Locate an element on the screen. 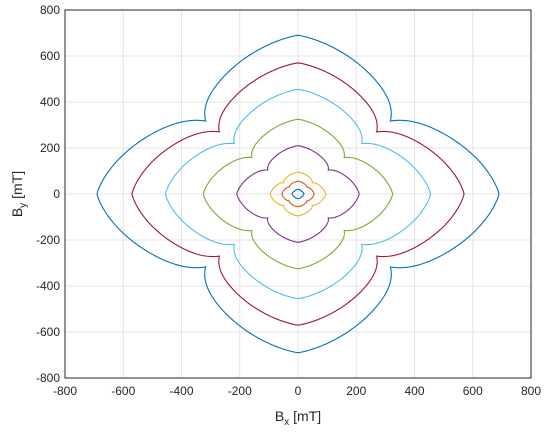 The height and width of the screenshot is (436, 550). x-axis-label-main: B is located at coordinates (279, 416).